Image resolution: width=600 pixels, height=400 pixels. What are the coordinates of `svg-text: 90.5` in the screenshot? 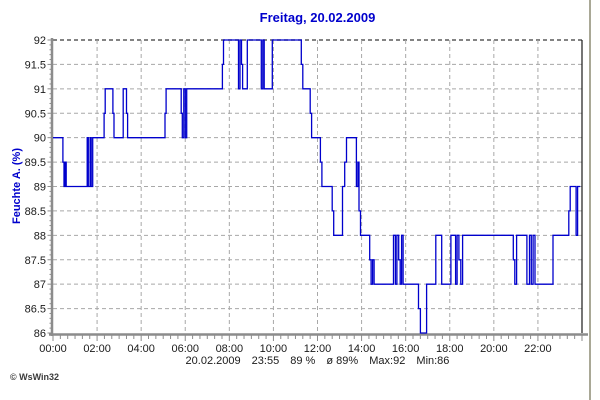 It's located at (35, 114).